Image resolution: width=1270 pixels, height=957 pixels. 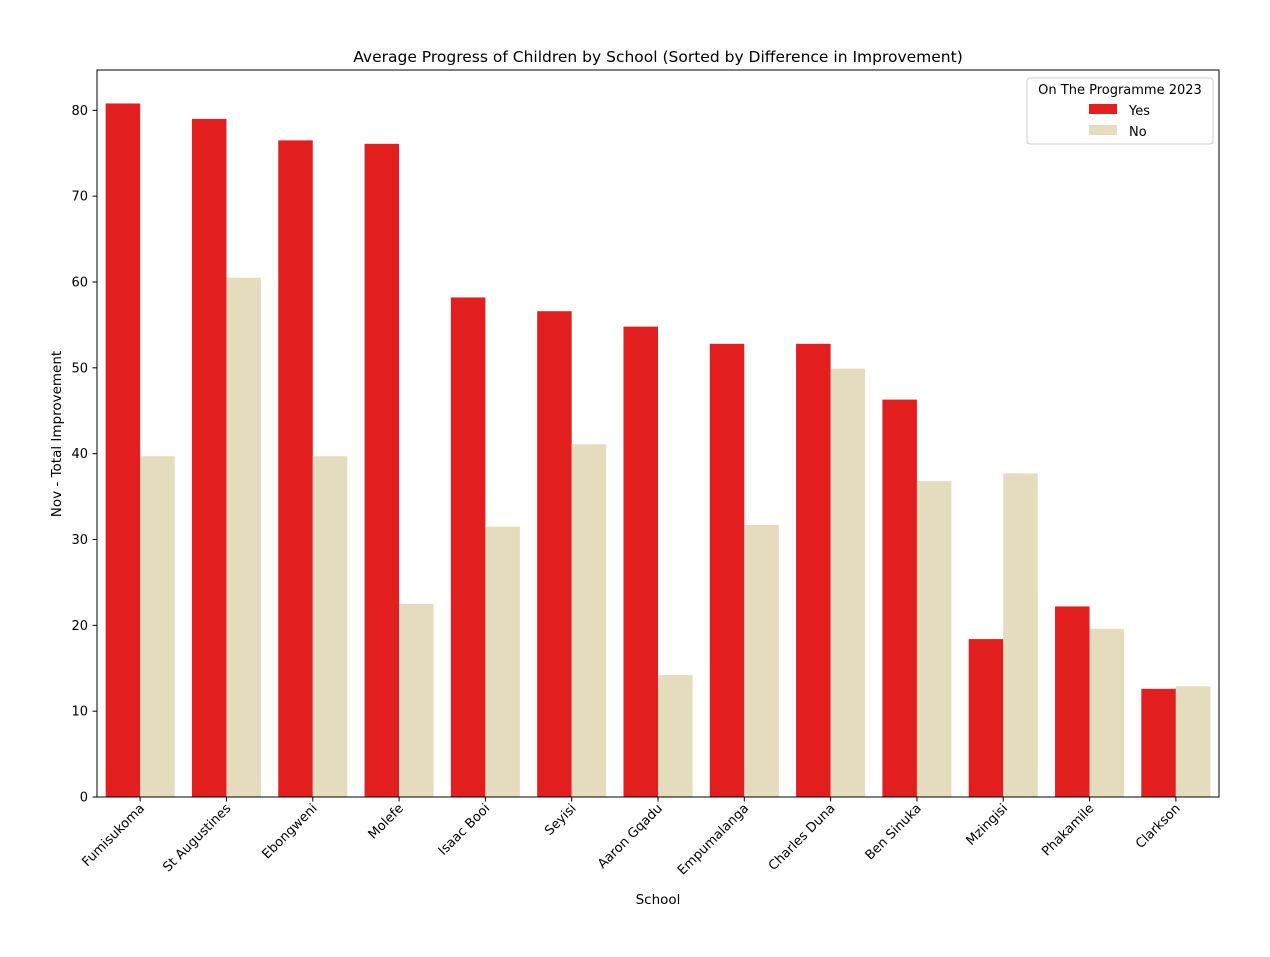 What do you see at coordinates (1138, 132) in the screenshot?
I see `legend-label-no: No` at bounding box center [1138, 132].